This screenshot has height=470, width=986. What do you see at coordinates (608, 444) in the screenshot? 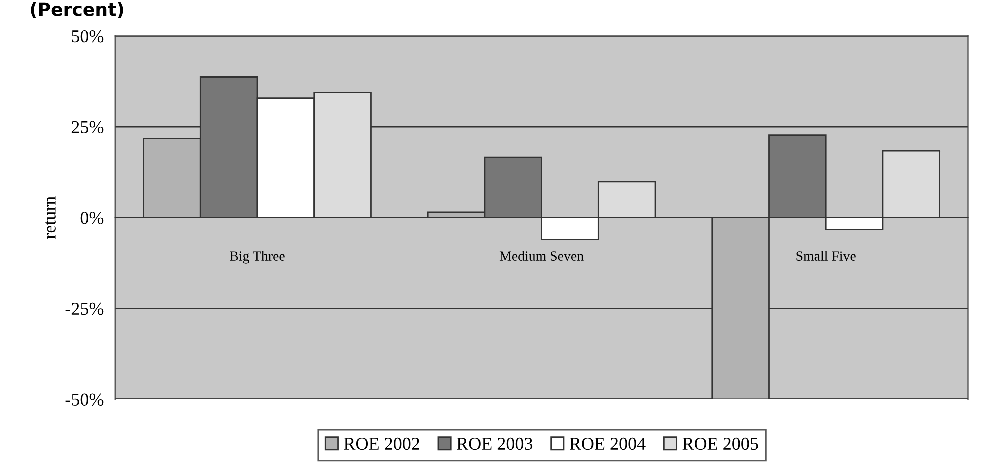
I see `legend-label: ROE 2004` at bounding box center [608, 444].